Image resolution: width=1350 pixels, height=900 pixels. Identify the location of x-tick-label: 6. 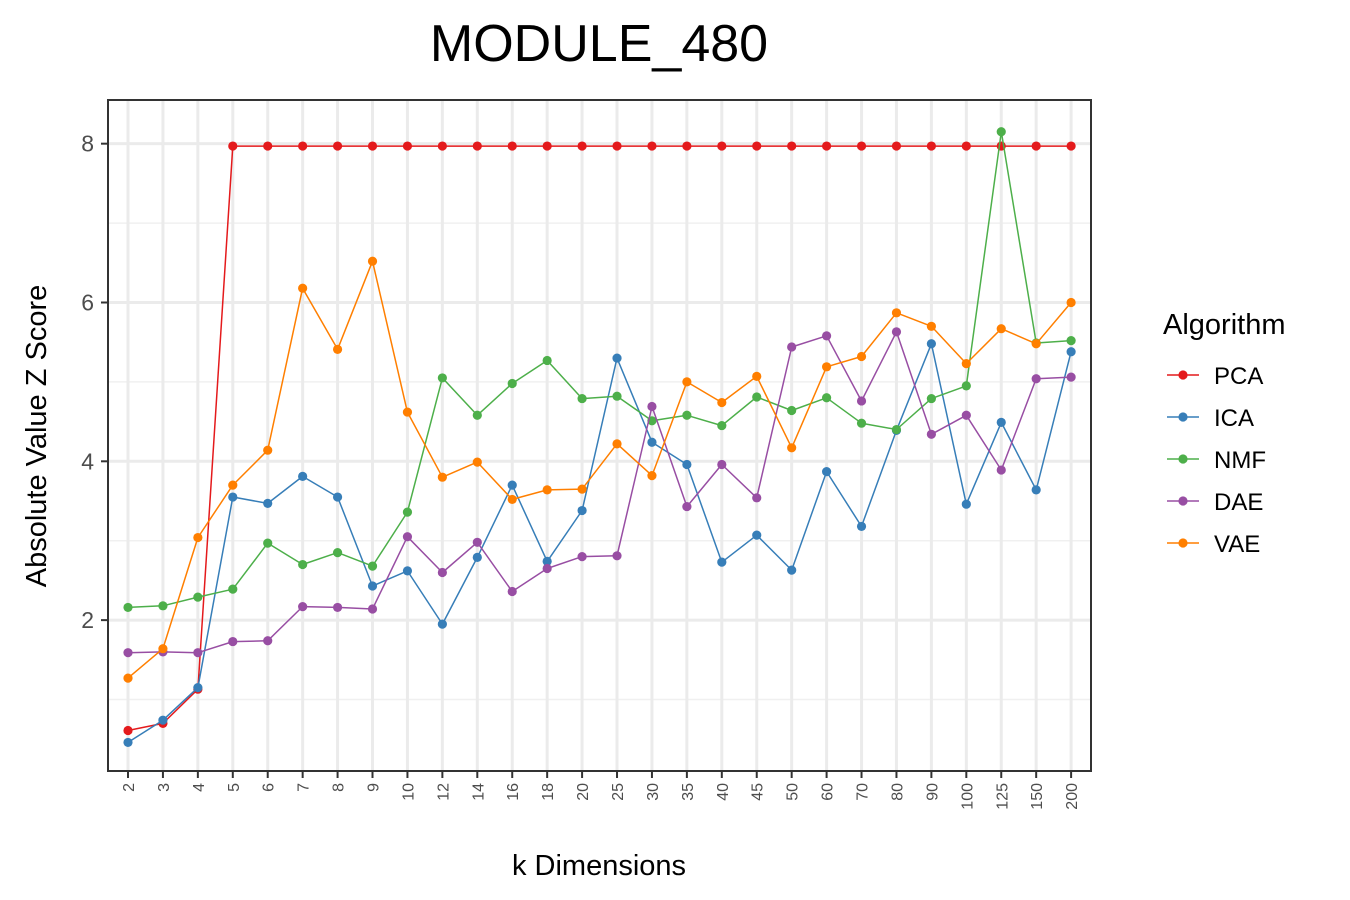
(269, 787).